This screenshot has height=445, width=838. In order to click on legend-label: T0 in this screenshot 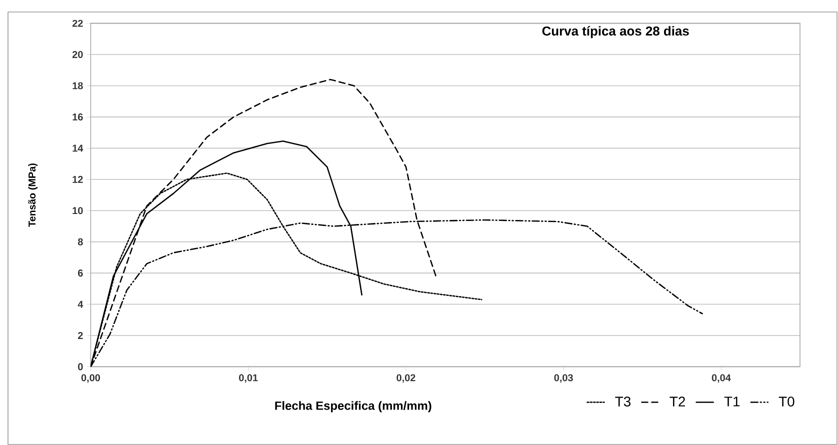, I will do `click(786, 401)`.